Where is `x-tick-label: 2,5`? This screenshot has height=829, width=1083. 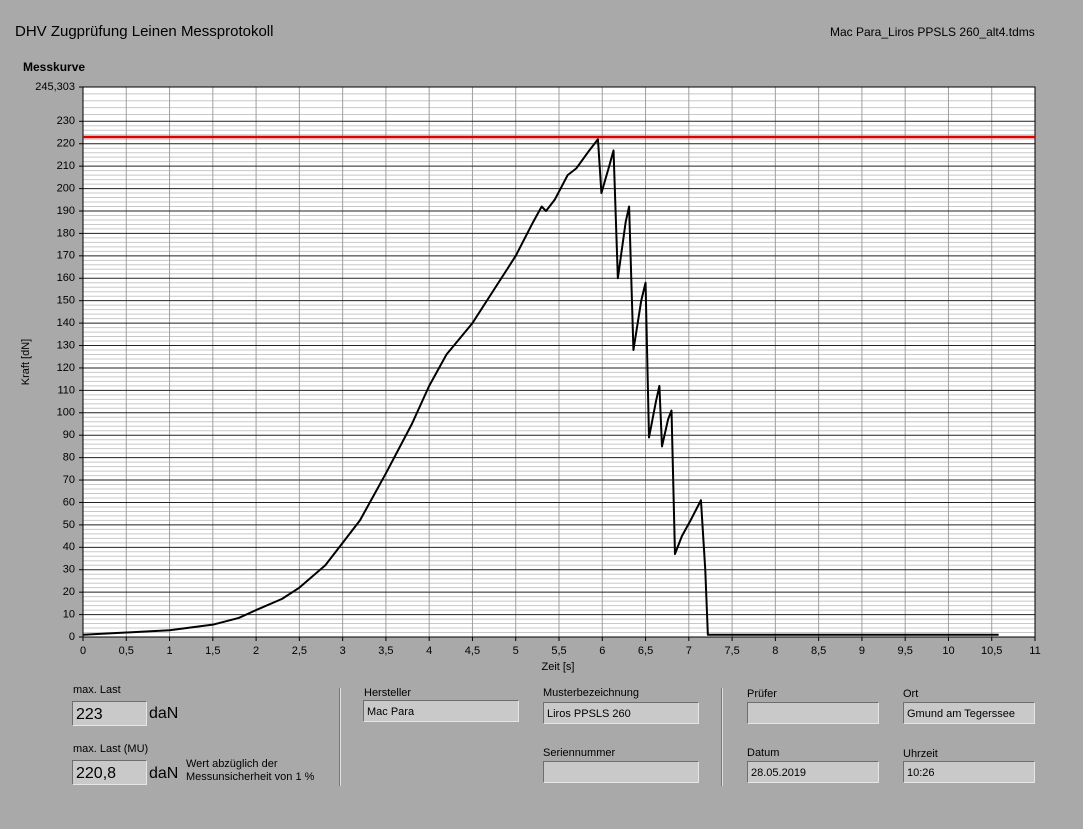
x-tick-label: 2,5 is located at coordinates (299, 651).